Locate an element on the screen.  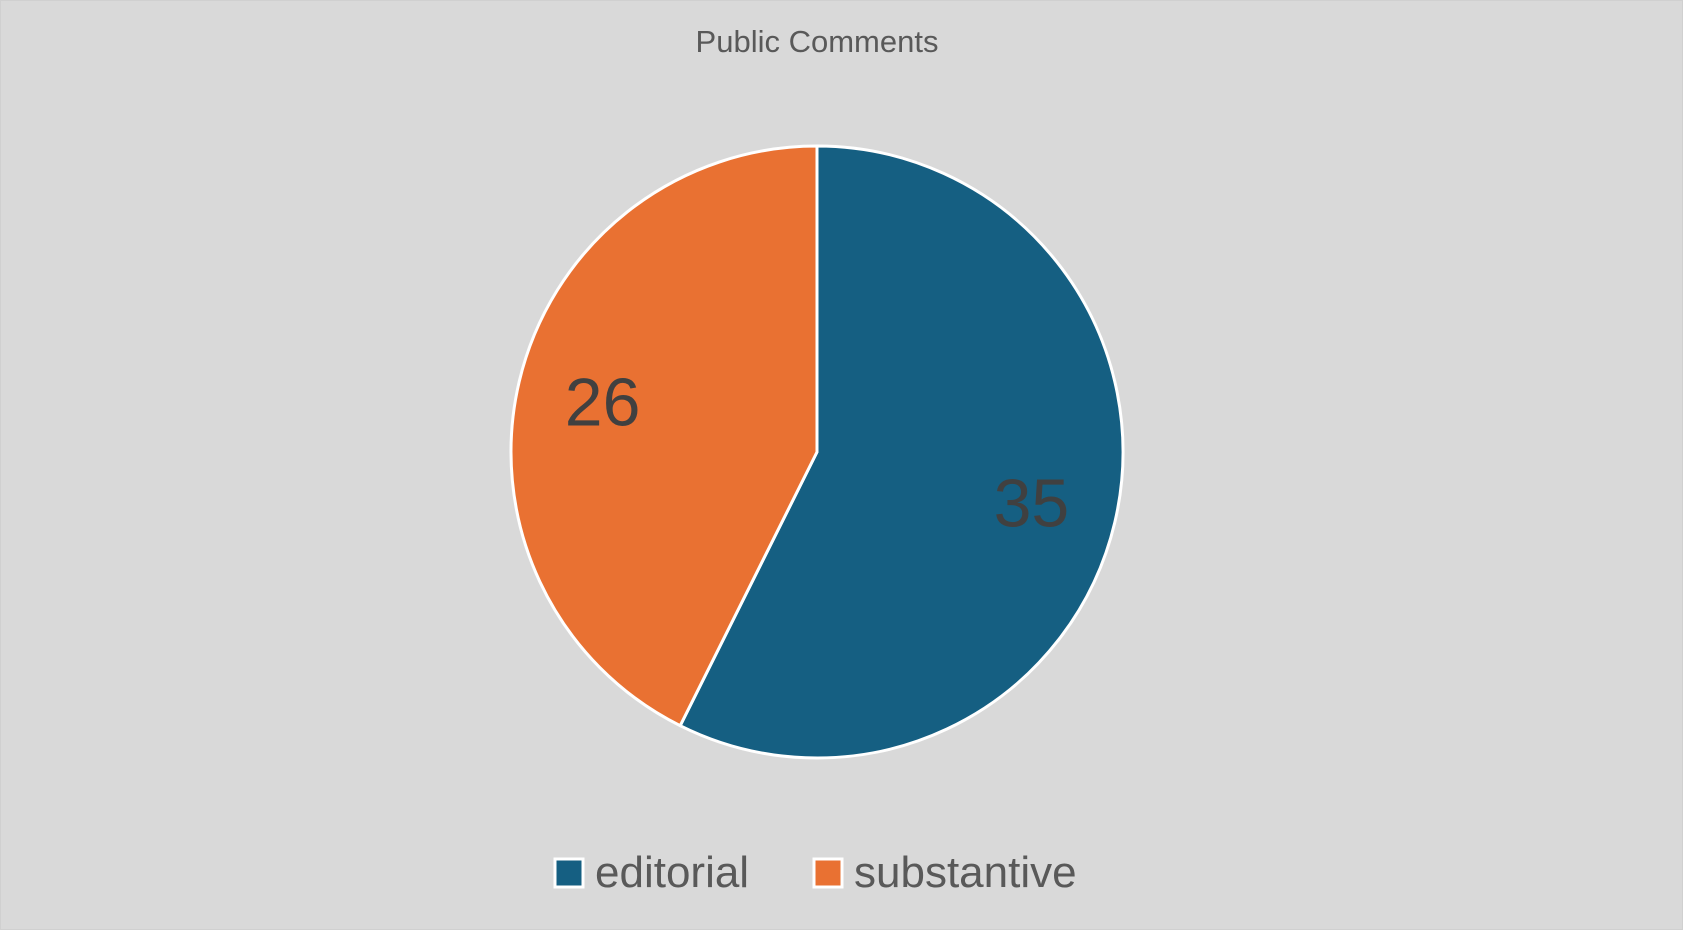
pie-slice-substantive is located at coordinates (664, 436).